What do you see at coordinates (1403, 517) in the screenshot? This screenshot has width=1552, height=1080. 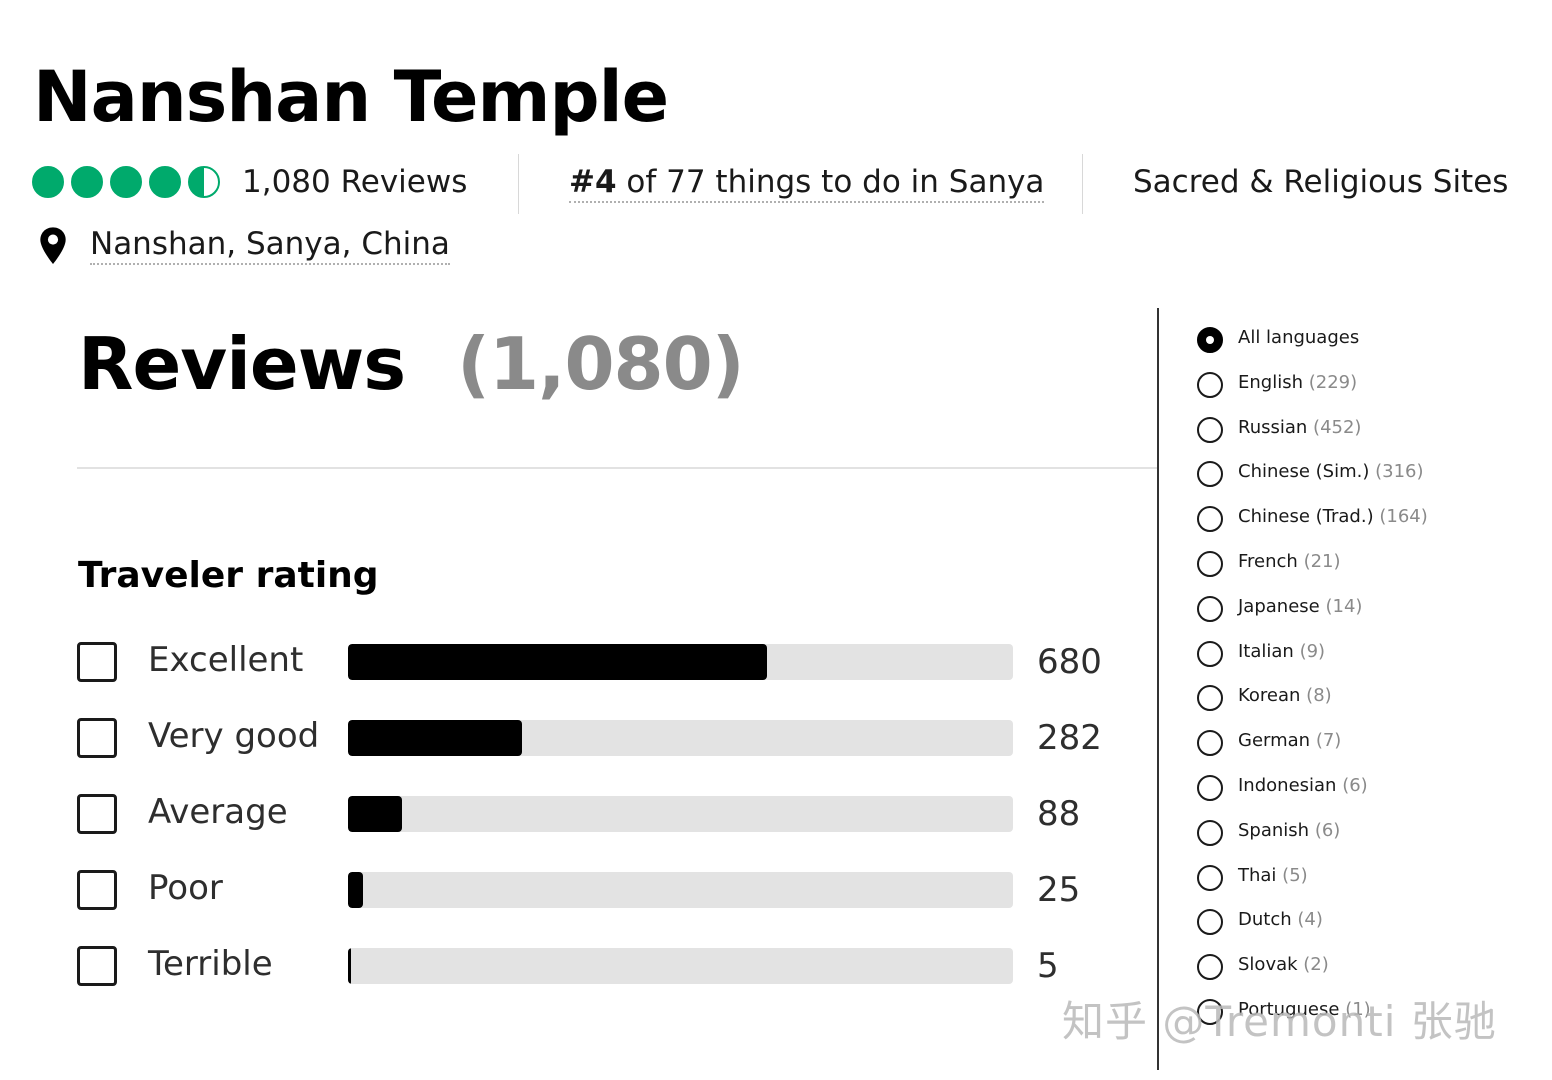 I see `language-count: (164)` at bounding box center [1403, 517].